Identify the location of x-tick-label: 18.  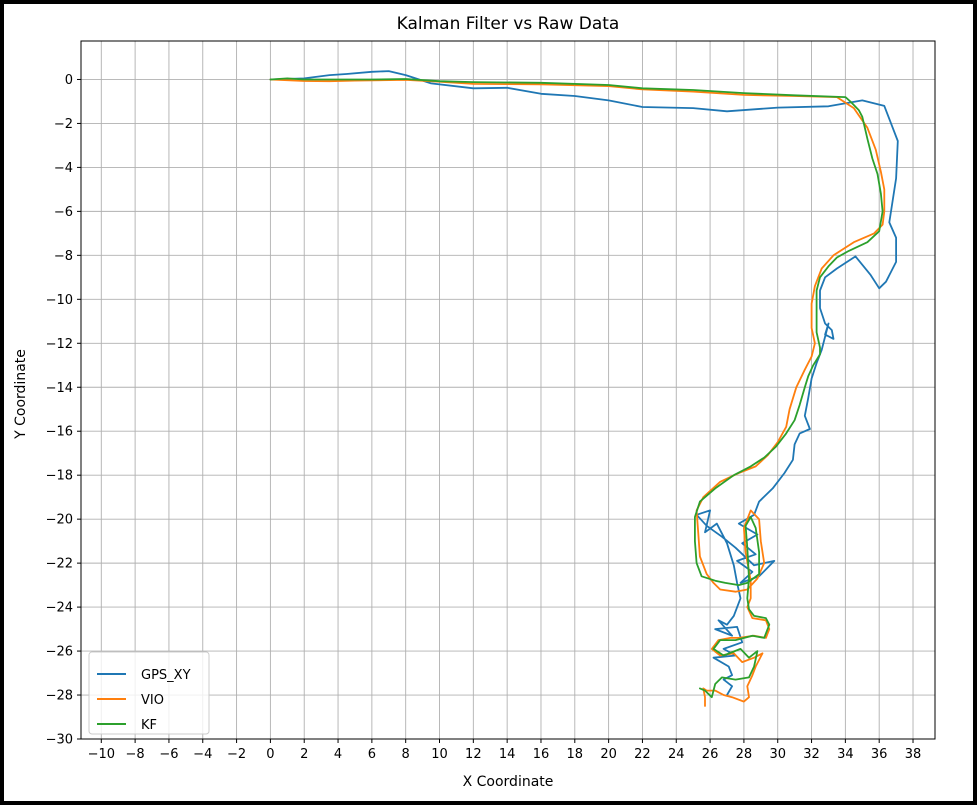
(575, 754).